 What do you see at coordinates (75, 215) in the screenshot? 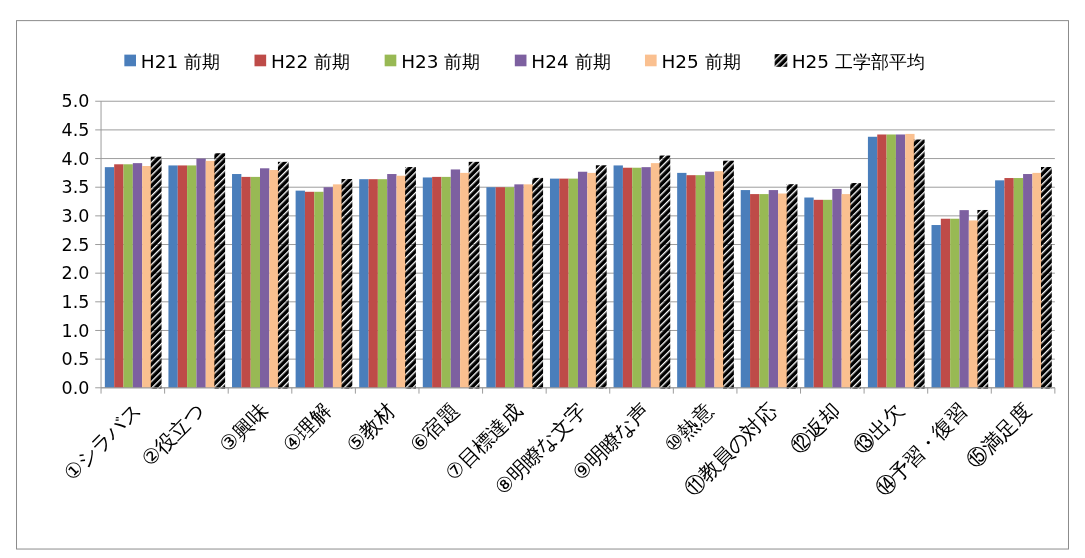
I see `y-tick-label: 3.0` at bounding box center [75, 215].